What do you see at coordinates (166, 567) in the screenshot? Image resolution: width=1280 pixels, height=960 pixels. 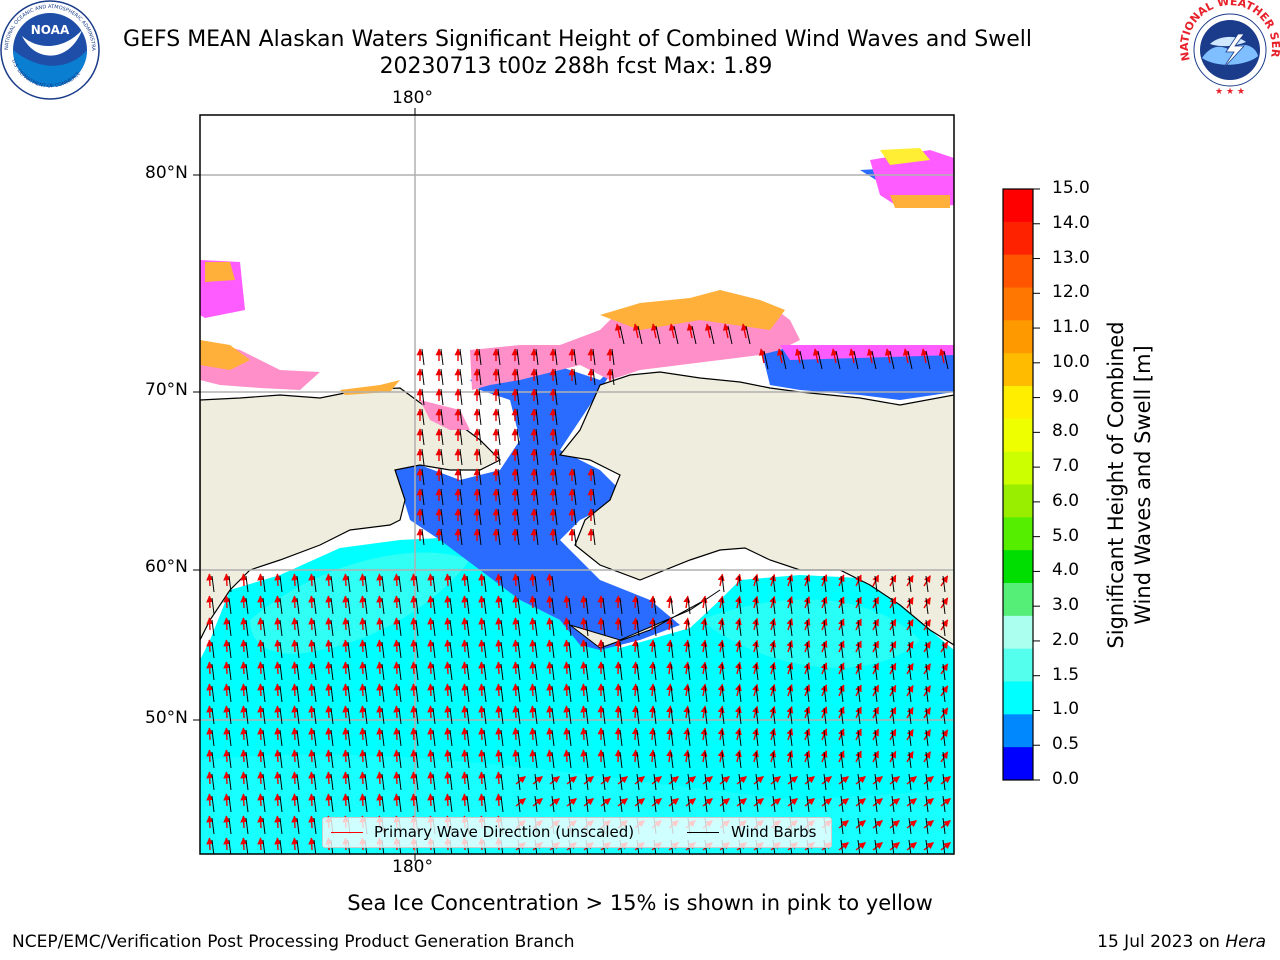 I see `lat-label-60: 60°N` at bounding box center [166, 567].